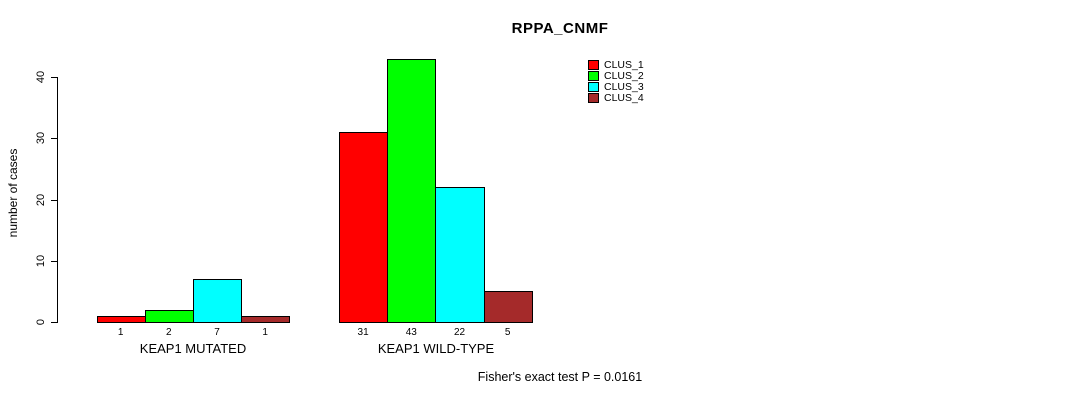  What do you see at coordinates (412, 190) in the screenshot?
I see `bar-clus_2-group2` at bounding box center [412, 190].